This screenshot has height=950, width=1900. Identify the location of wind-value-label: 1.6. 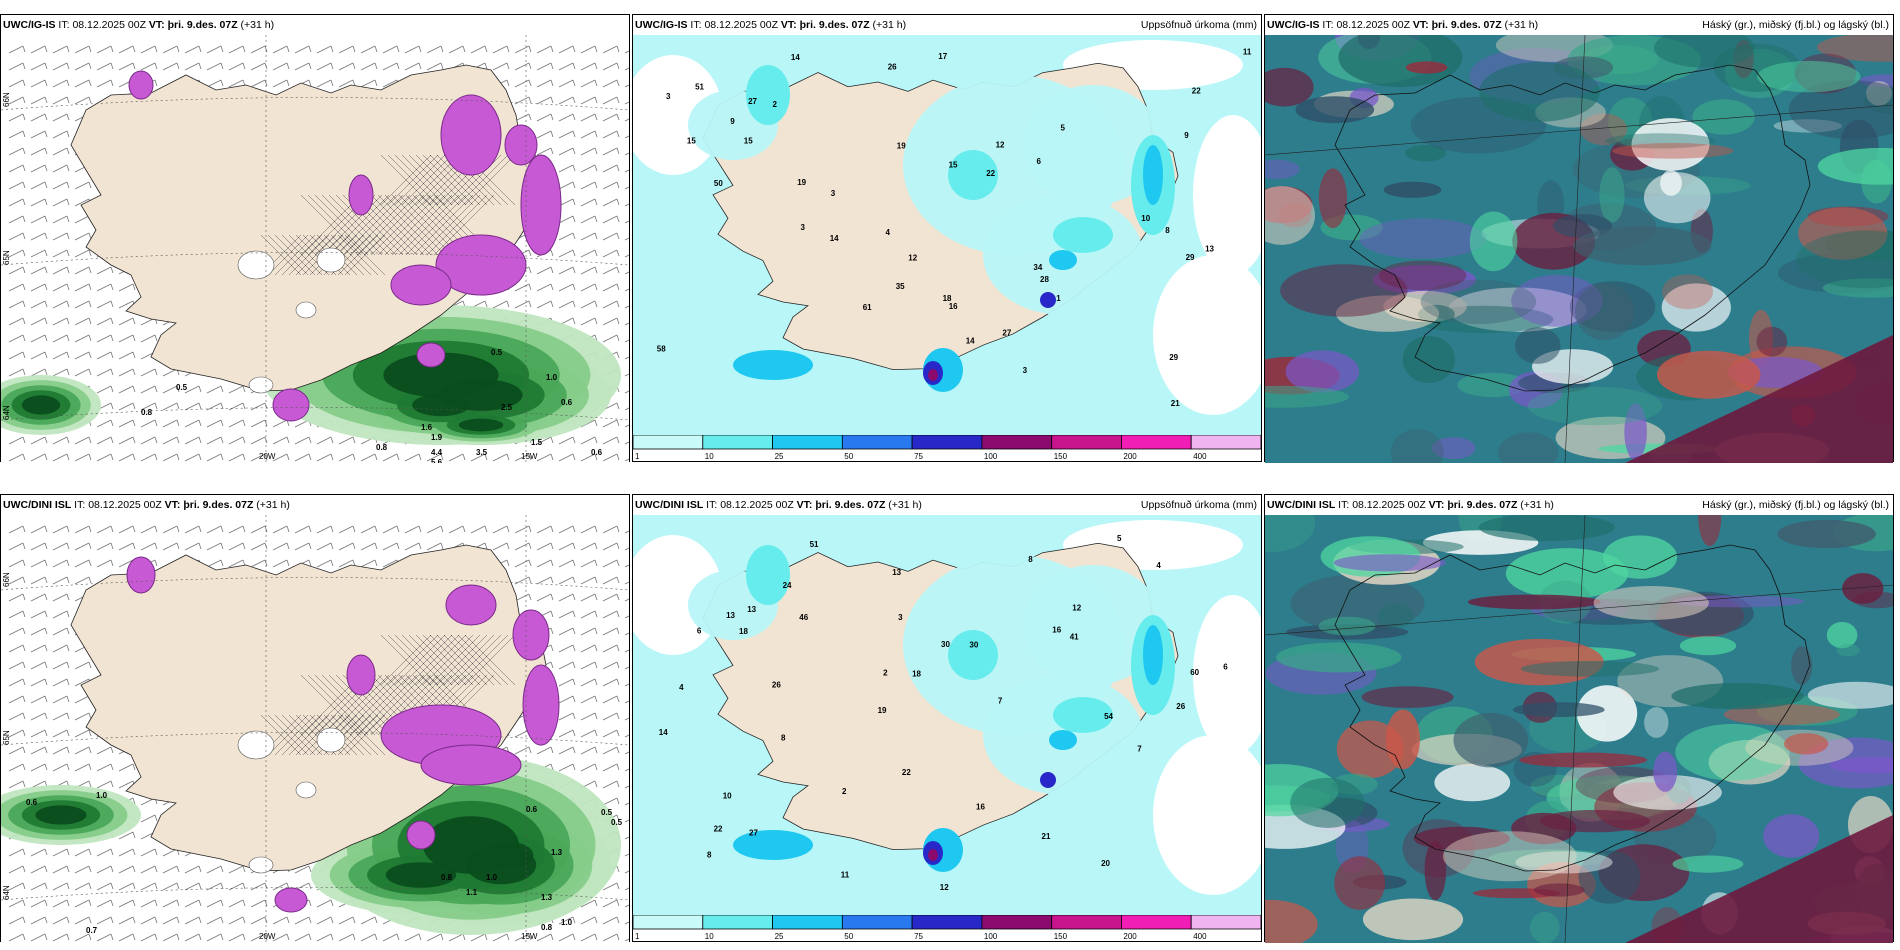
(427, 427).